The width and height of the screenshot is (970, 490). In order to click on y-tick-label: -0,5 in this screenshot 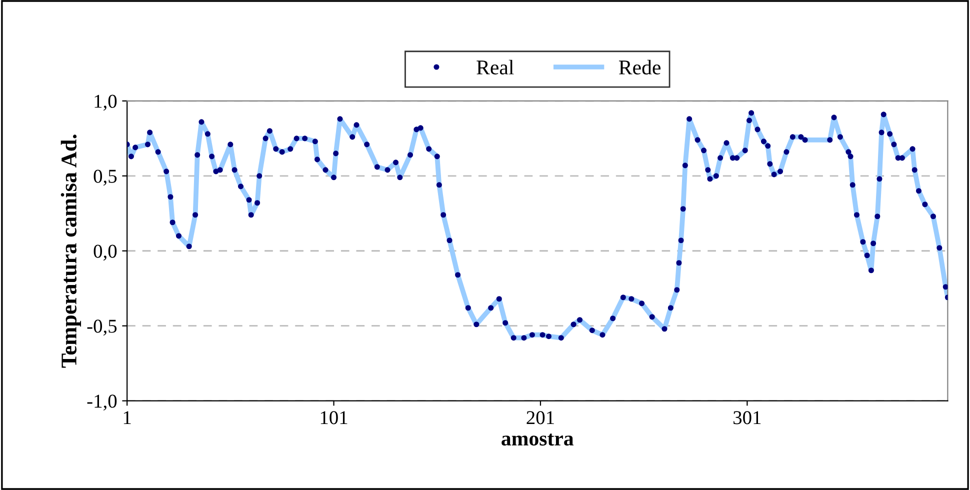, I will do `click(102, 328)`.